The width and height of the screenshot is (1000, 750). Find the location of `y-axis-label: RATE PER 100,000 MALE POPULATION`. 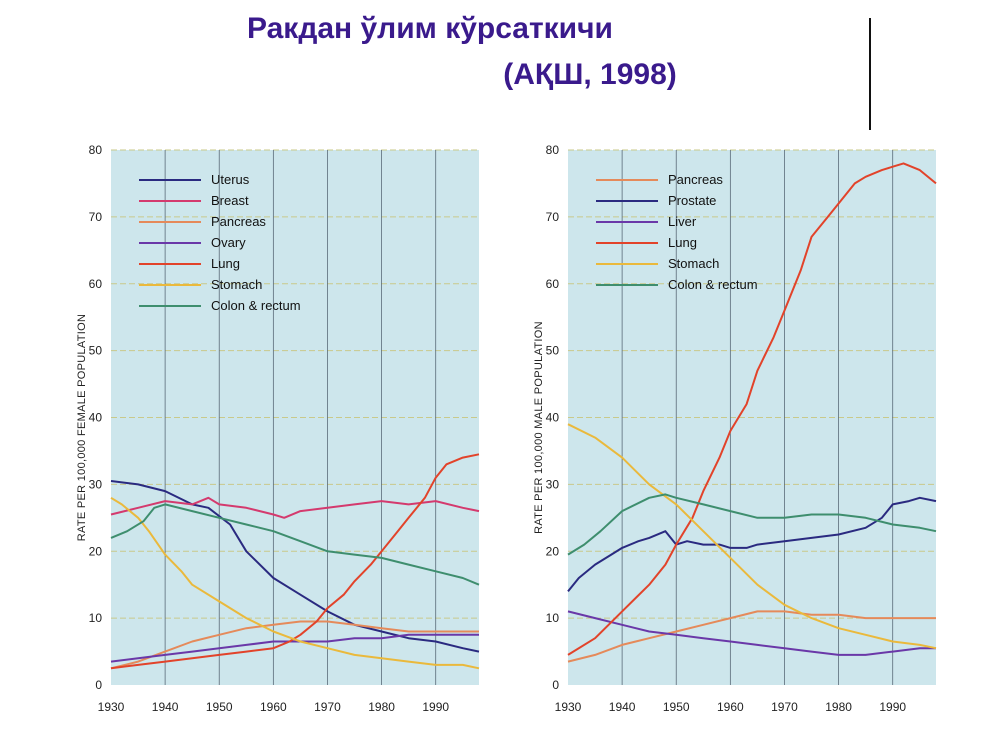

y-axis-label: RATE PER 100,000 MALE POPULATION is located at coordinates (539, 427).